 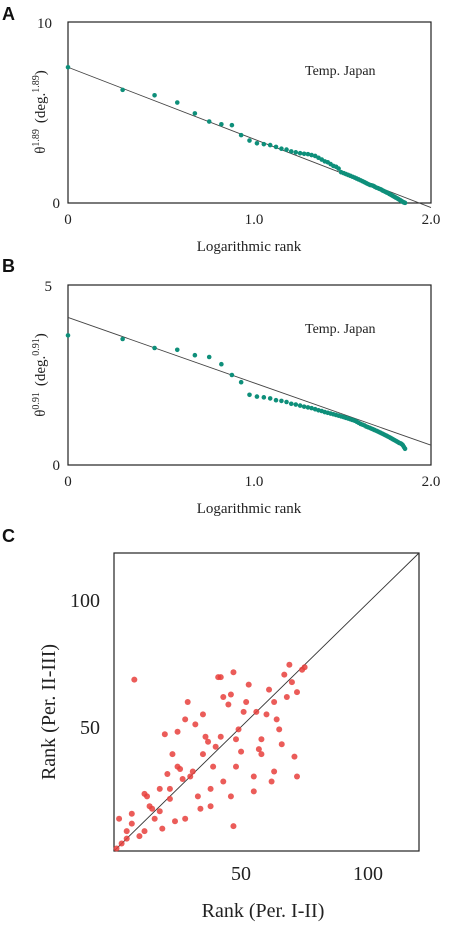 What do you see at coordinates (41, 150) in the screenshot?
I see `panel-a-ylabel-base: θ` at bounding box center [41, 150].